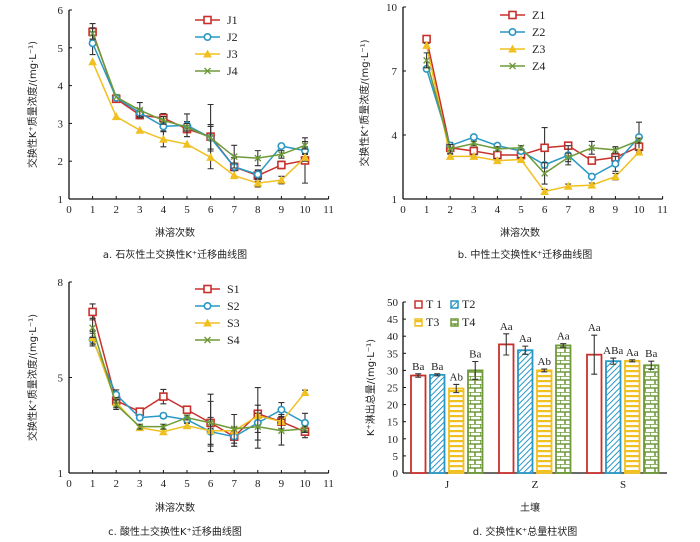 Image resolution: width=700 pixels, height=542 pixels. What do you see at coordinates (163, 396) in the screenshot?
I see `data-point-S1` at bounding box center [163, 396].